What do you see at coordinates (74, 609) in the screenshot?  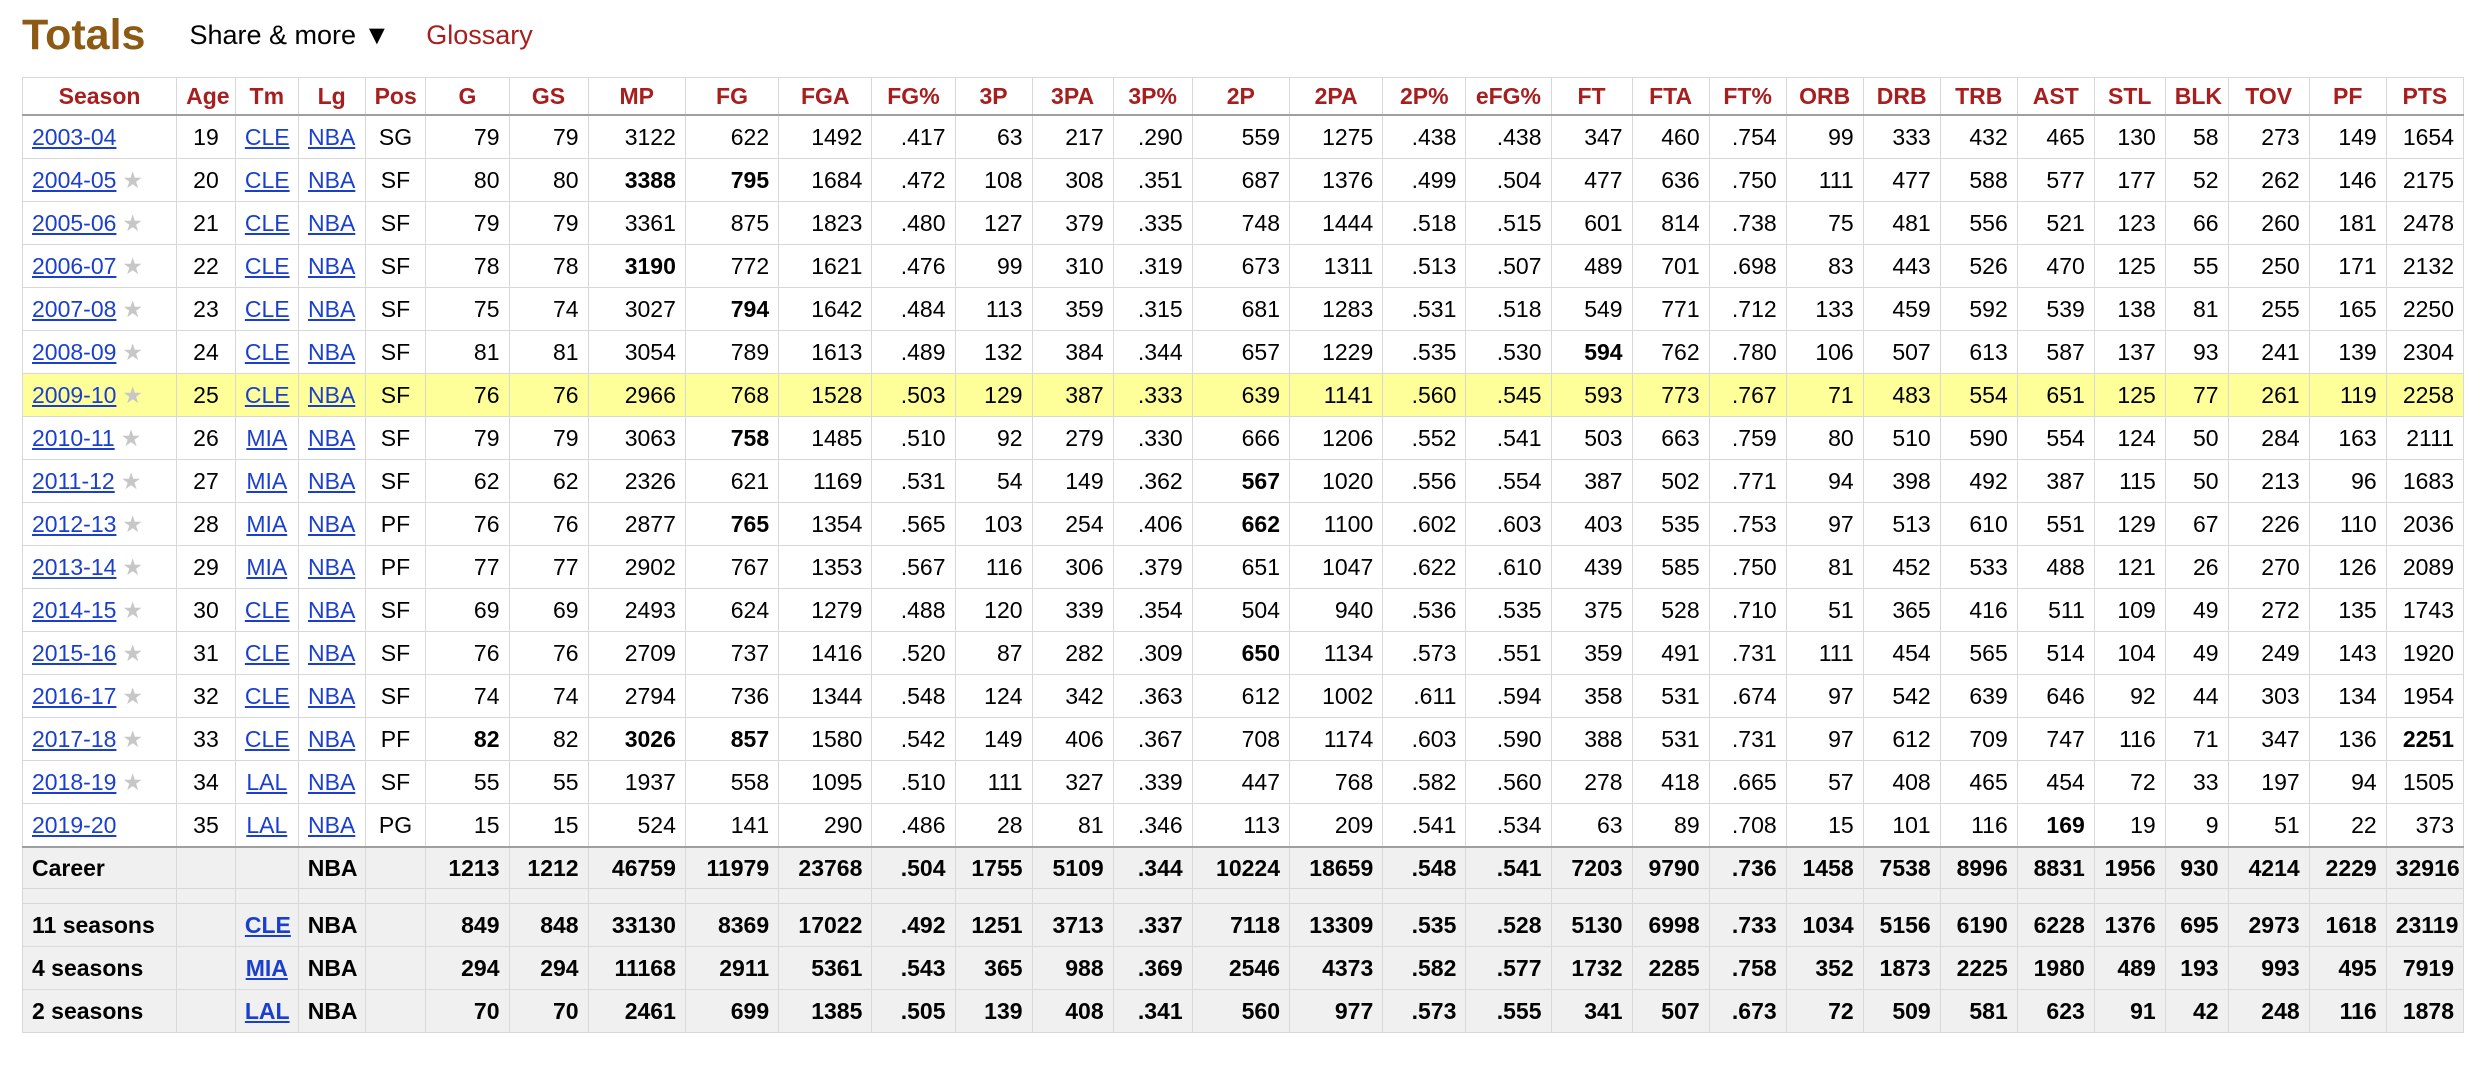 I see `season-link: 2014-15` at bounding box center [74, 609].